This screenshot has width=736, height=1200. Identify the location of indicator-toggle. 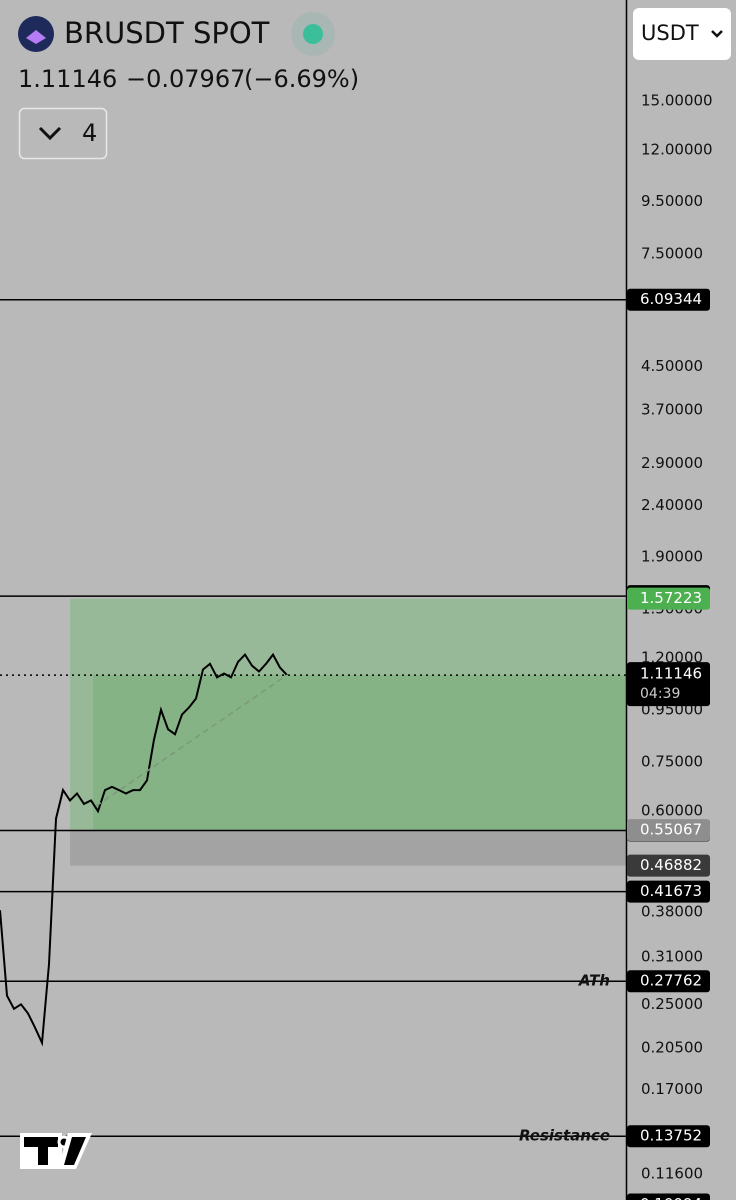
(63, 133).